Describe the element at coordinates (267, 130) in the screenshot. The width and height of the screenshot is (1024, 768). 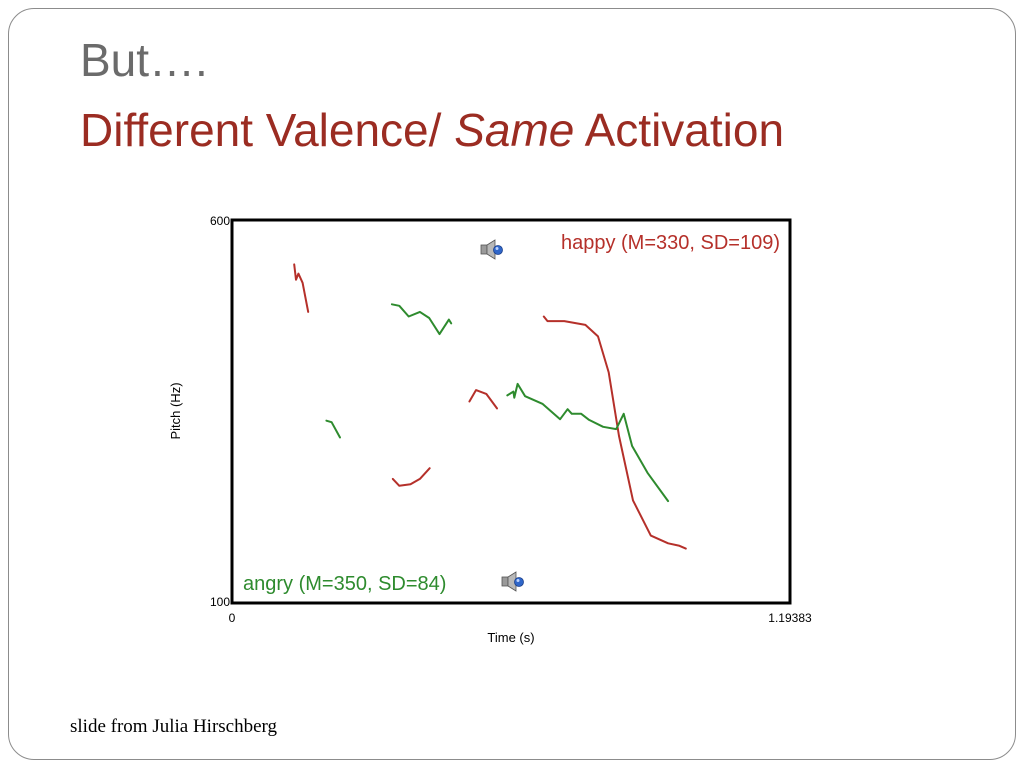
I see `subtitle-part-1: Different Valence/` at that location.